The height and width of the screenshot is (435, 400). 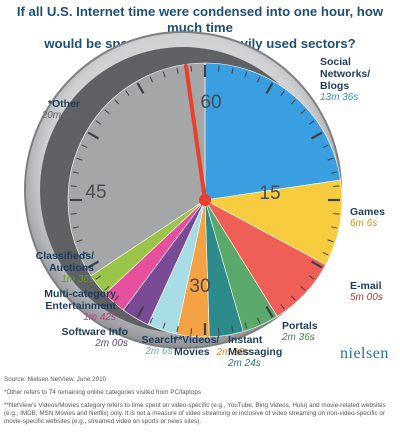 I want to click on nielsen-logo: nielsen, so click(x=364, y=353).